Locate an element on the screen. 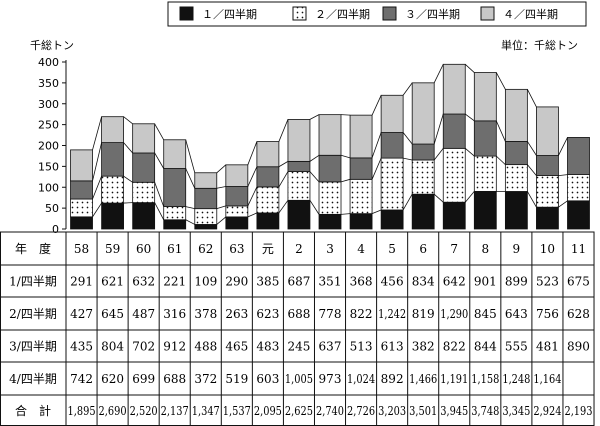  table-cell: 488 is located at coordinates (205, 347).